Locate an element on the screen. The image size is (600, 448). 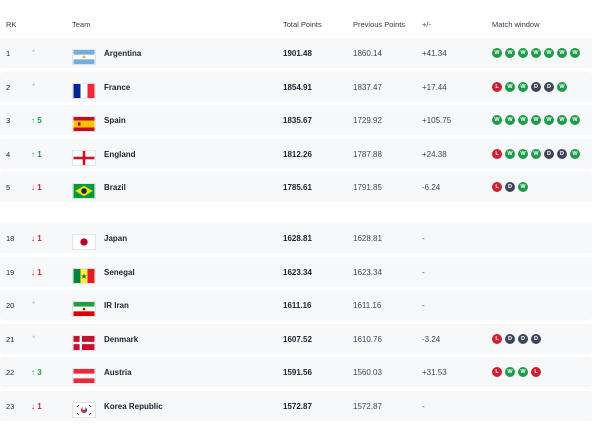
france-flag-icon is located at coordinates (84, 91).